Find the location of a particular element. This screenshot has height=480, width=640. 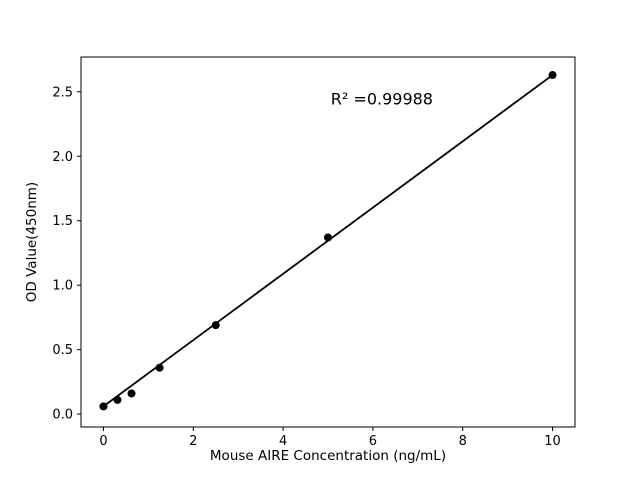

y-tick-label: 2.0 is located at coordinates (62, 157).